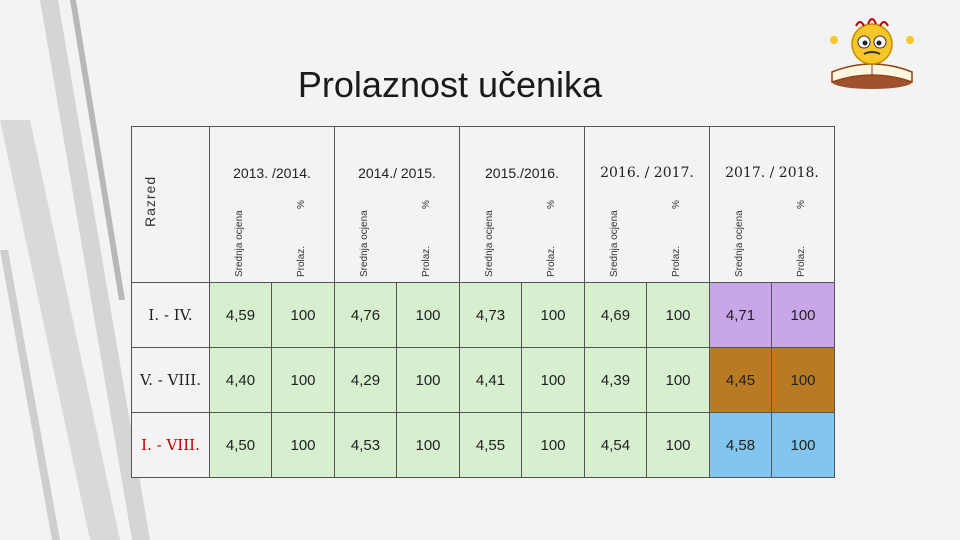 This screenshot has width=960, height=540. What do you see at coordinates (772, 204) in the screenshot?
I see `year-header-5: 2017. / 2018. Srednja ocjena Prolaz. %` at bounding box center [772, 204].